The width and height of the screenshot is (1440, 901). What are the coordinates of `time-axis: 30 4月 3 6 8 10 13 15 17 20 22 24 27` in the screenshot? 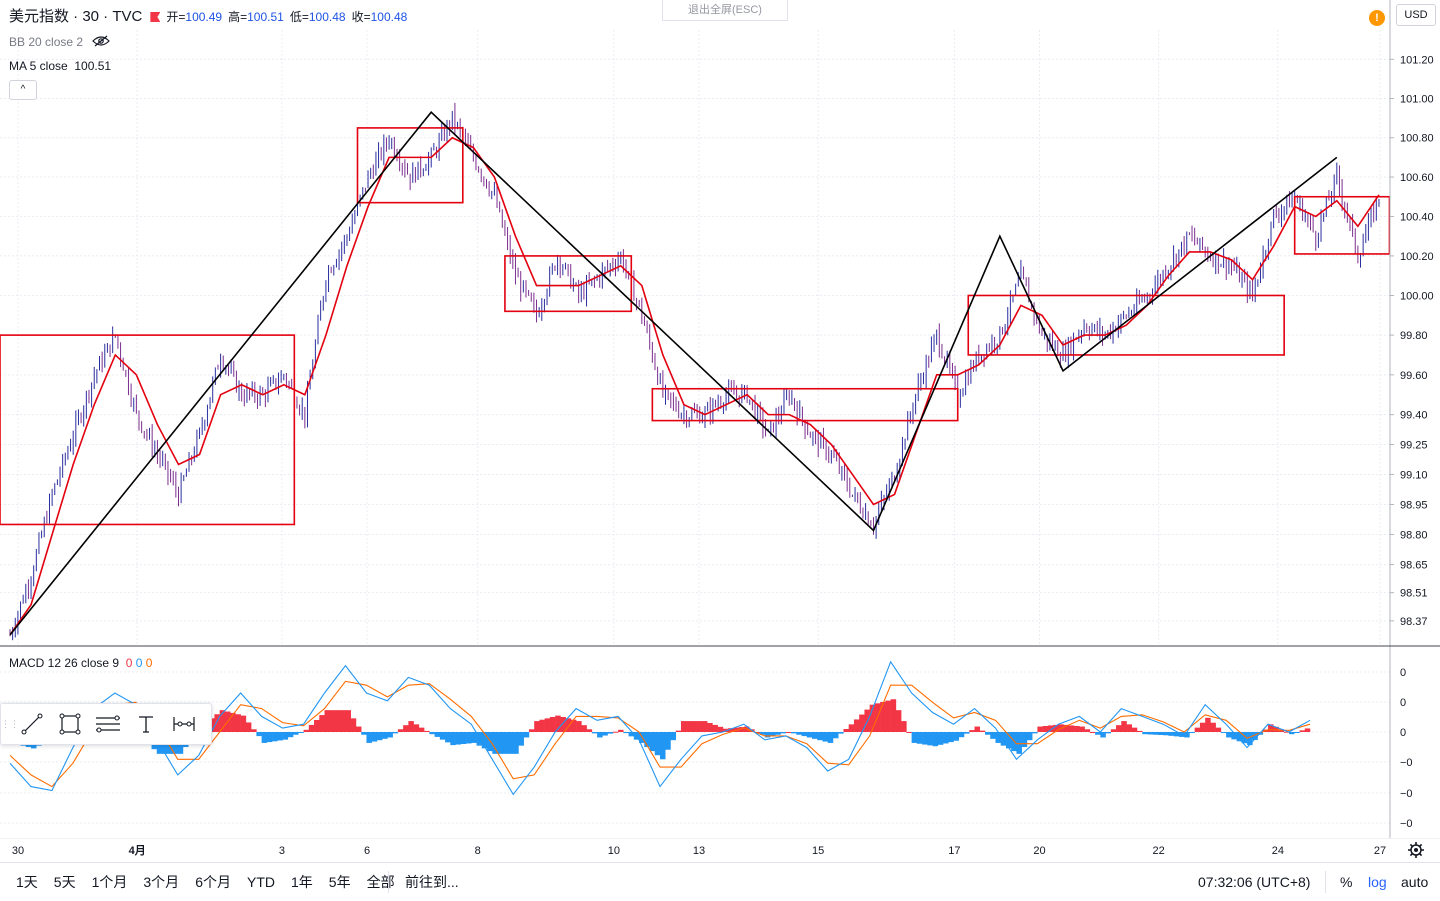 It's located at (720, 850).